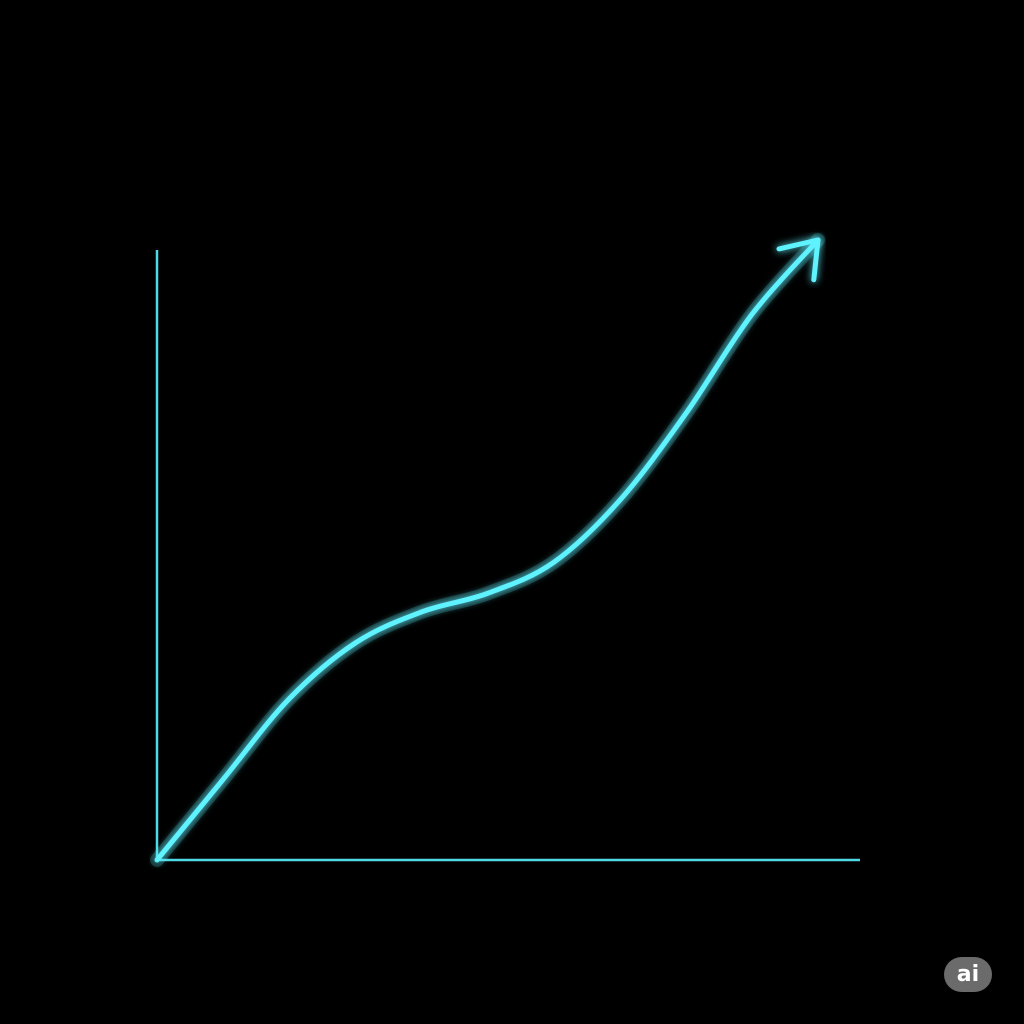 The image size is (1024, 1024). I want to click on ai-badge: ai, so click(968, 974).